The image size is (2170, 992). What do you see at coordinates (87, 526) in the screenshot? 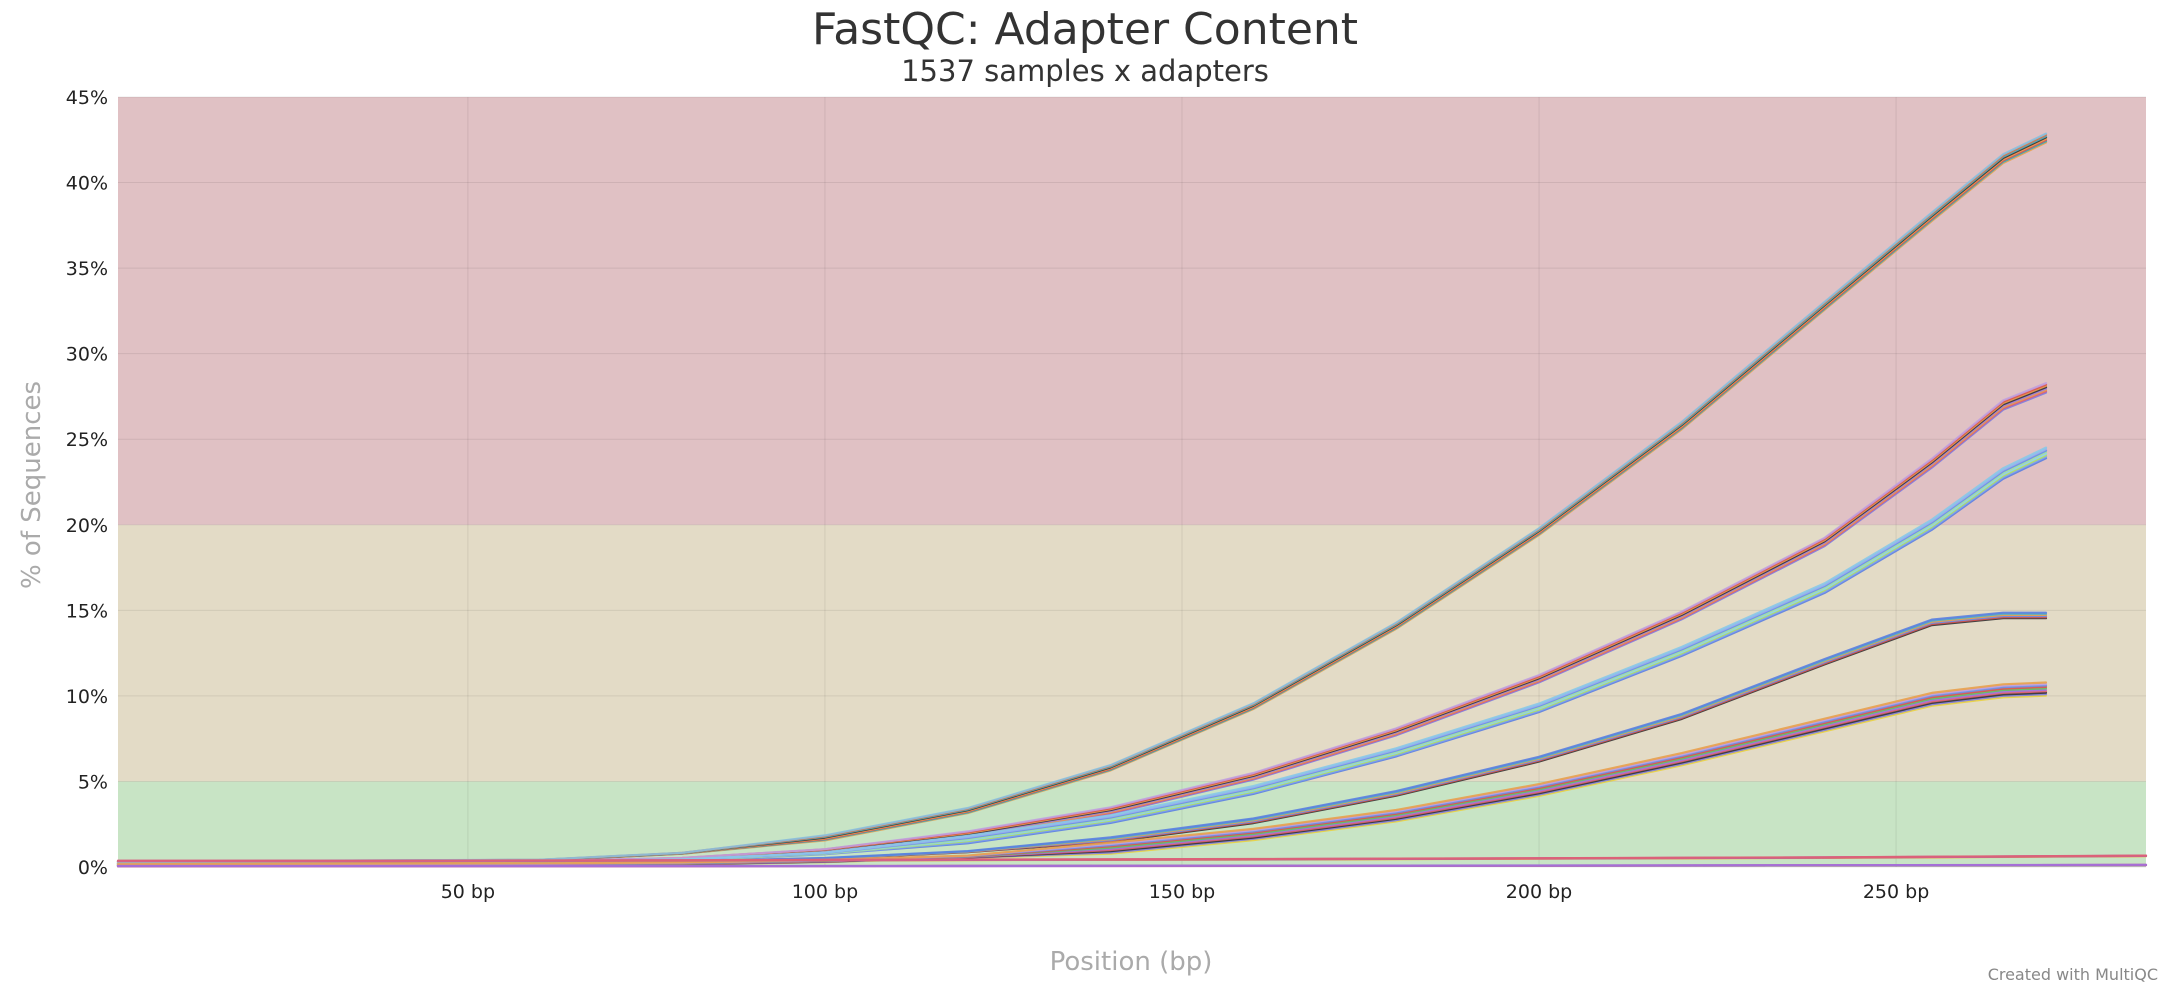
I see `y-tick-label-4: 20%` at bounding box center [87, 526].